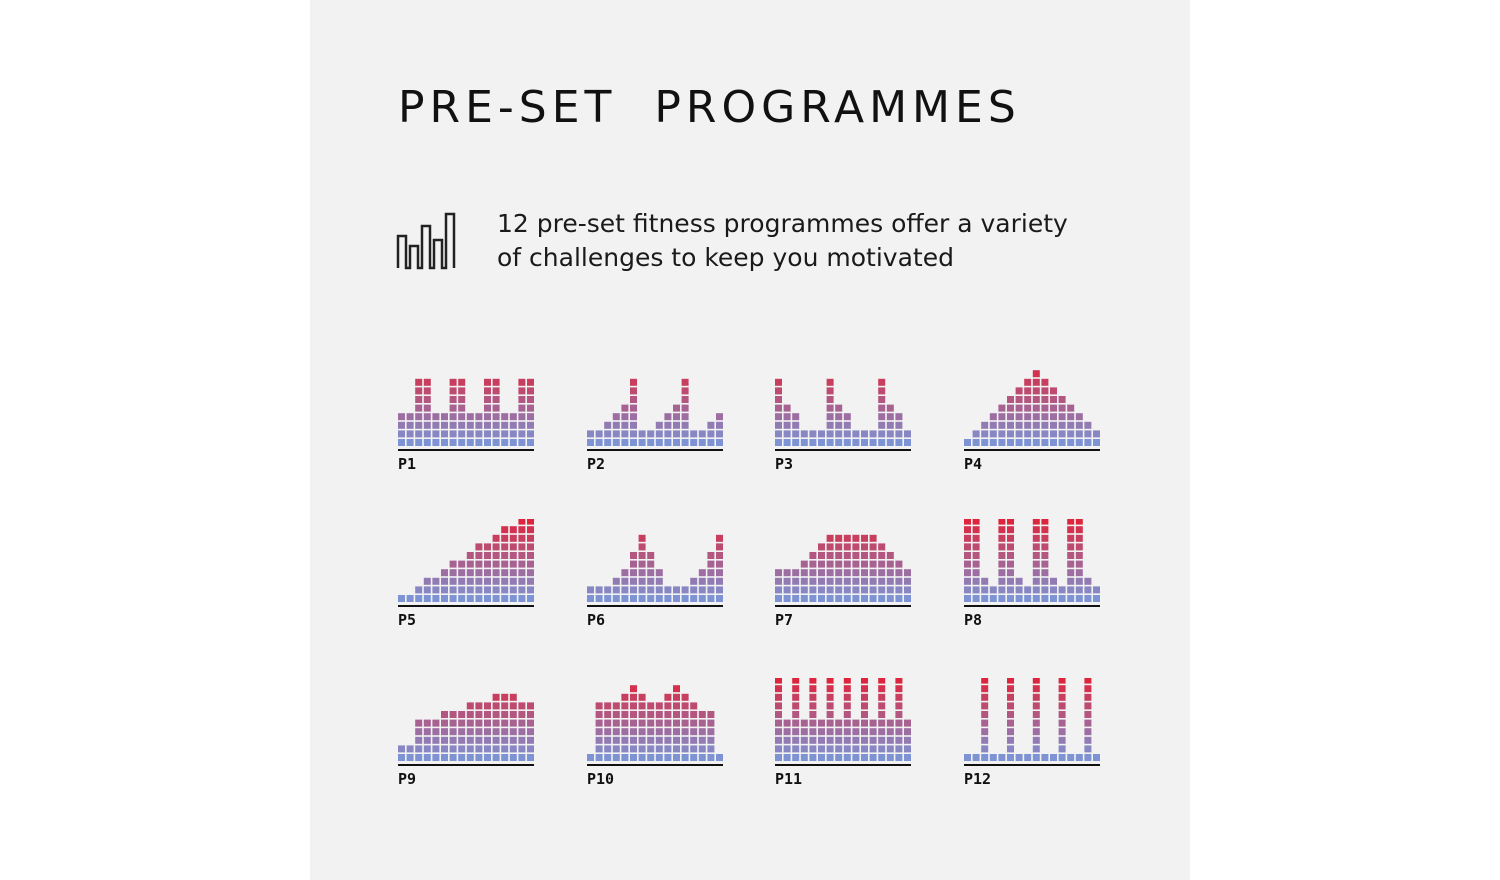 This screenshot has width=1500, height=880. I want to click on programme-profile-chart, so click(655, 414).